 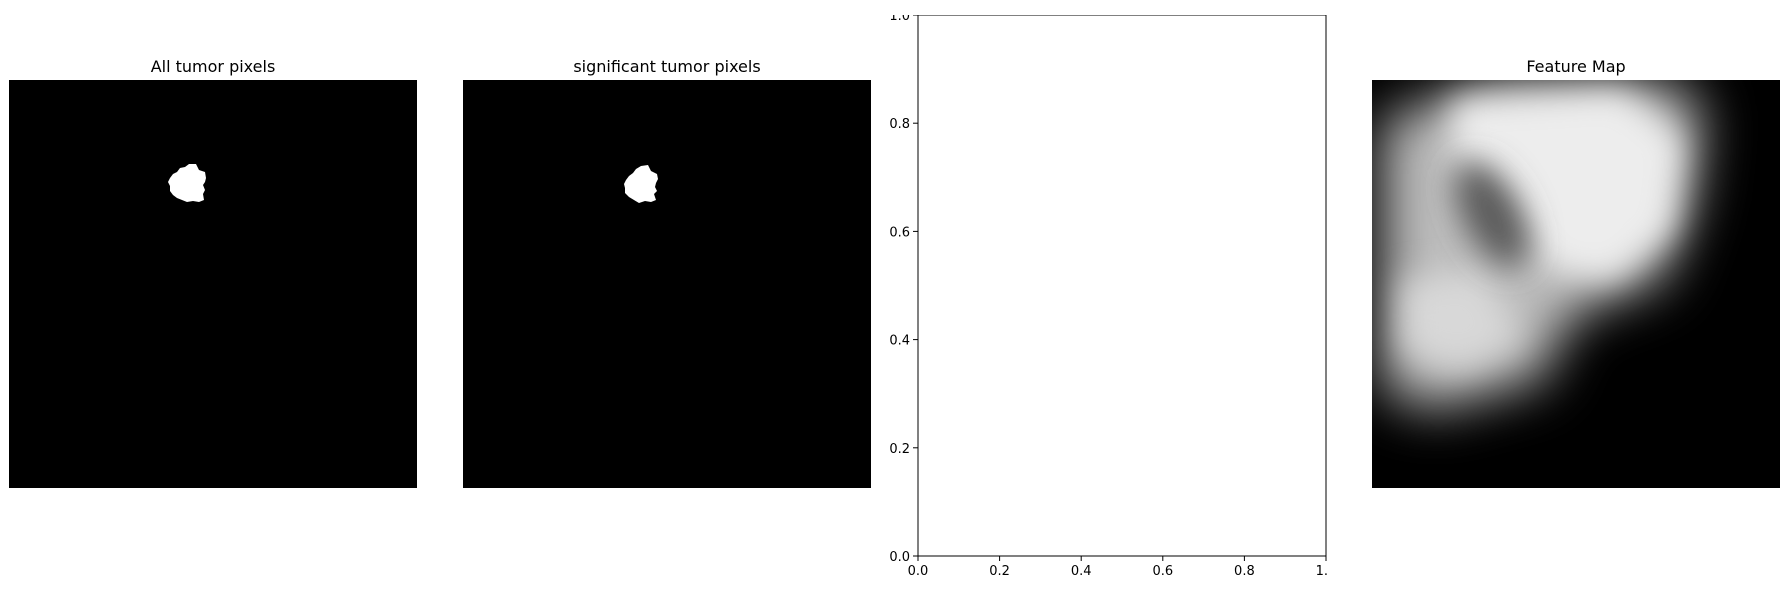 What do you see at coordinates (899, 341) in the screenshot?
I see `y-tick-label: 0.4` at bounding box center [899, 341].